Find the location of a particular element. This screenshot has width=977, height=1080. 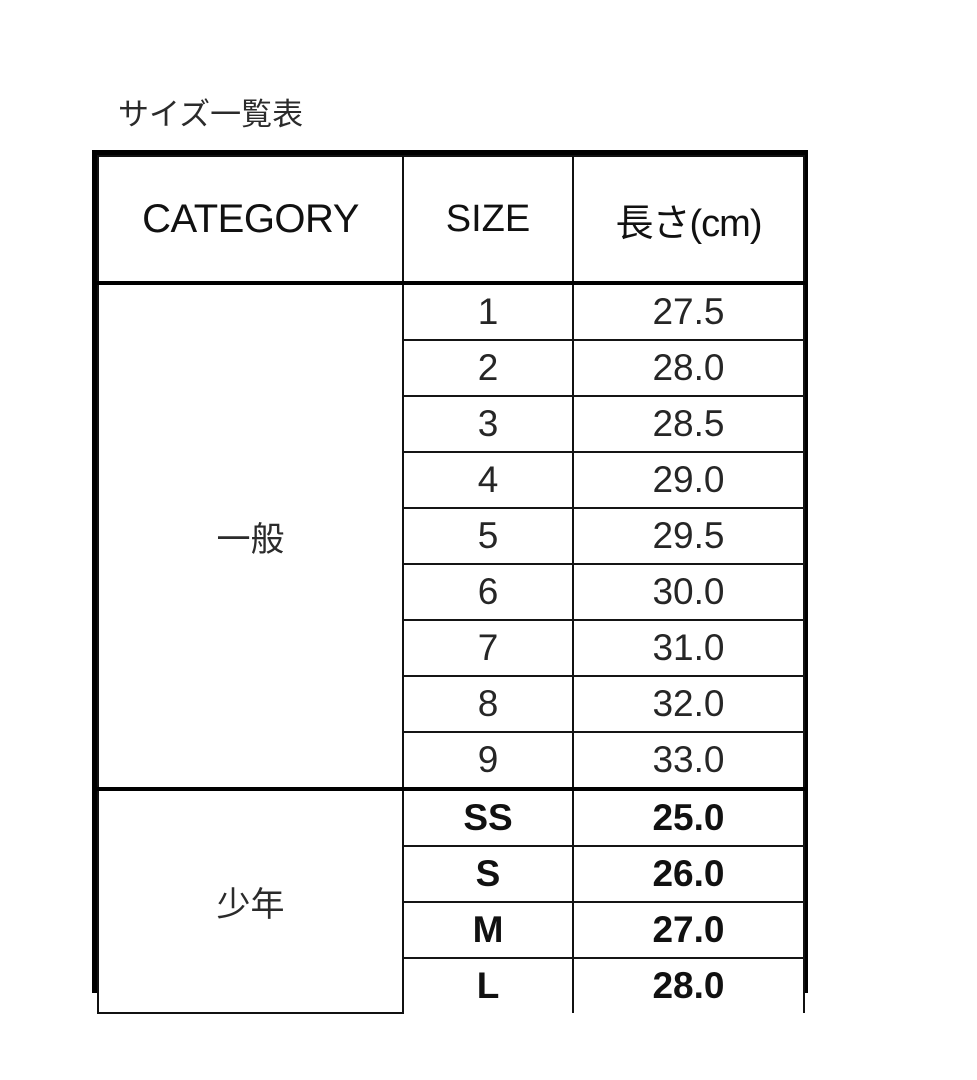

column-header-category: CATEGORY is located at coordinates (250, 220).